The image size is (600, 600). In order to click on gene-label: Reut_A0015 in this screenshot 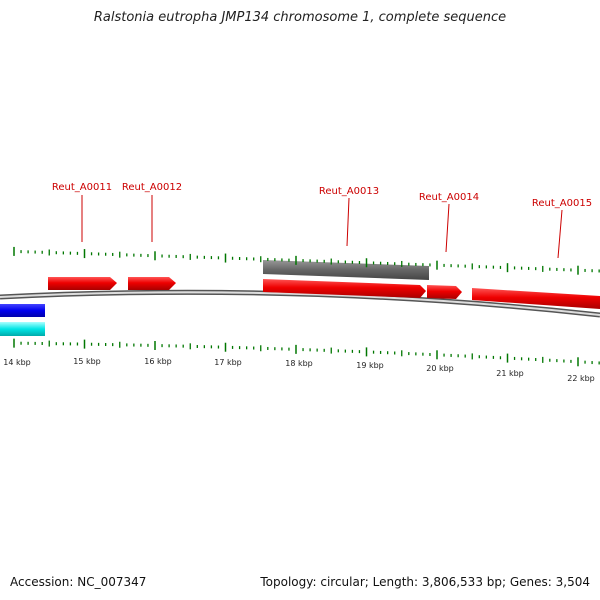, I will do `click(562, 203)`.